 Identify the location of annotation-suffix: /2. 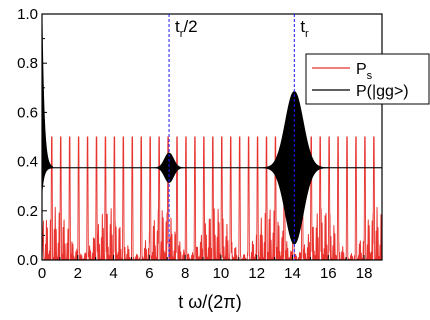
(190, 26).